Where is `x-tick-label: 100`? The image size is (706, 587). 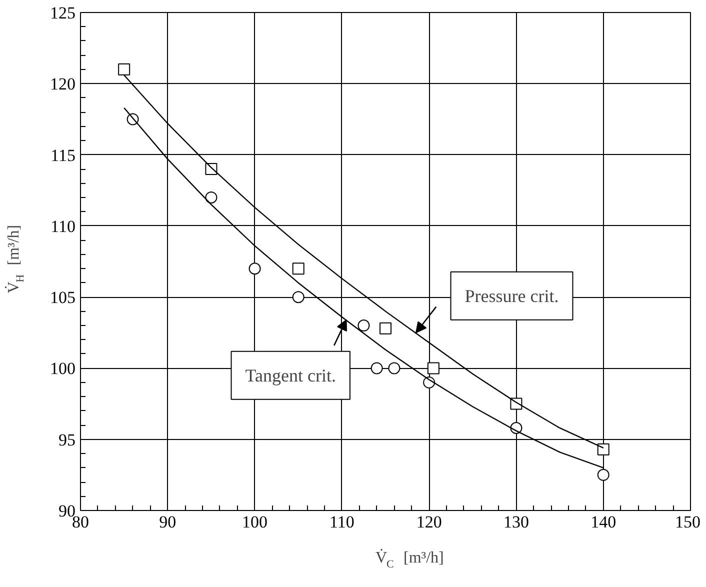
x-tick-label: 100 is located at coordinates (255, 522).